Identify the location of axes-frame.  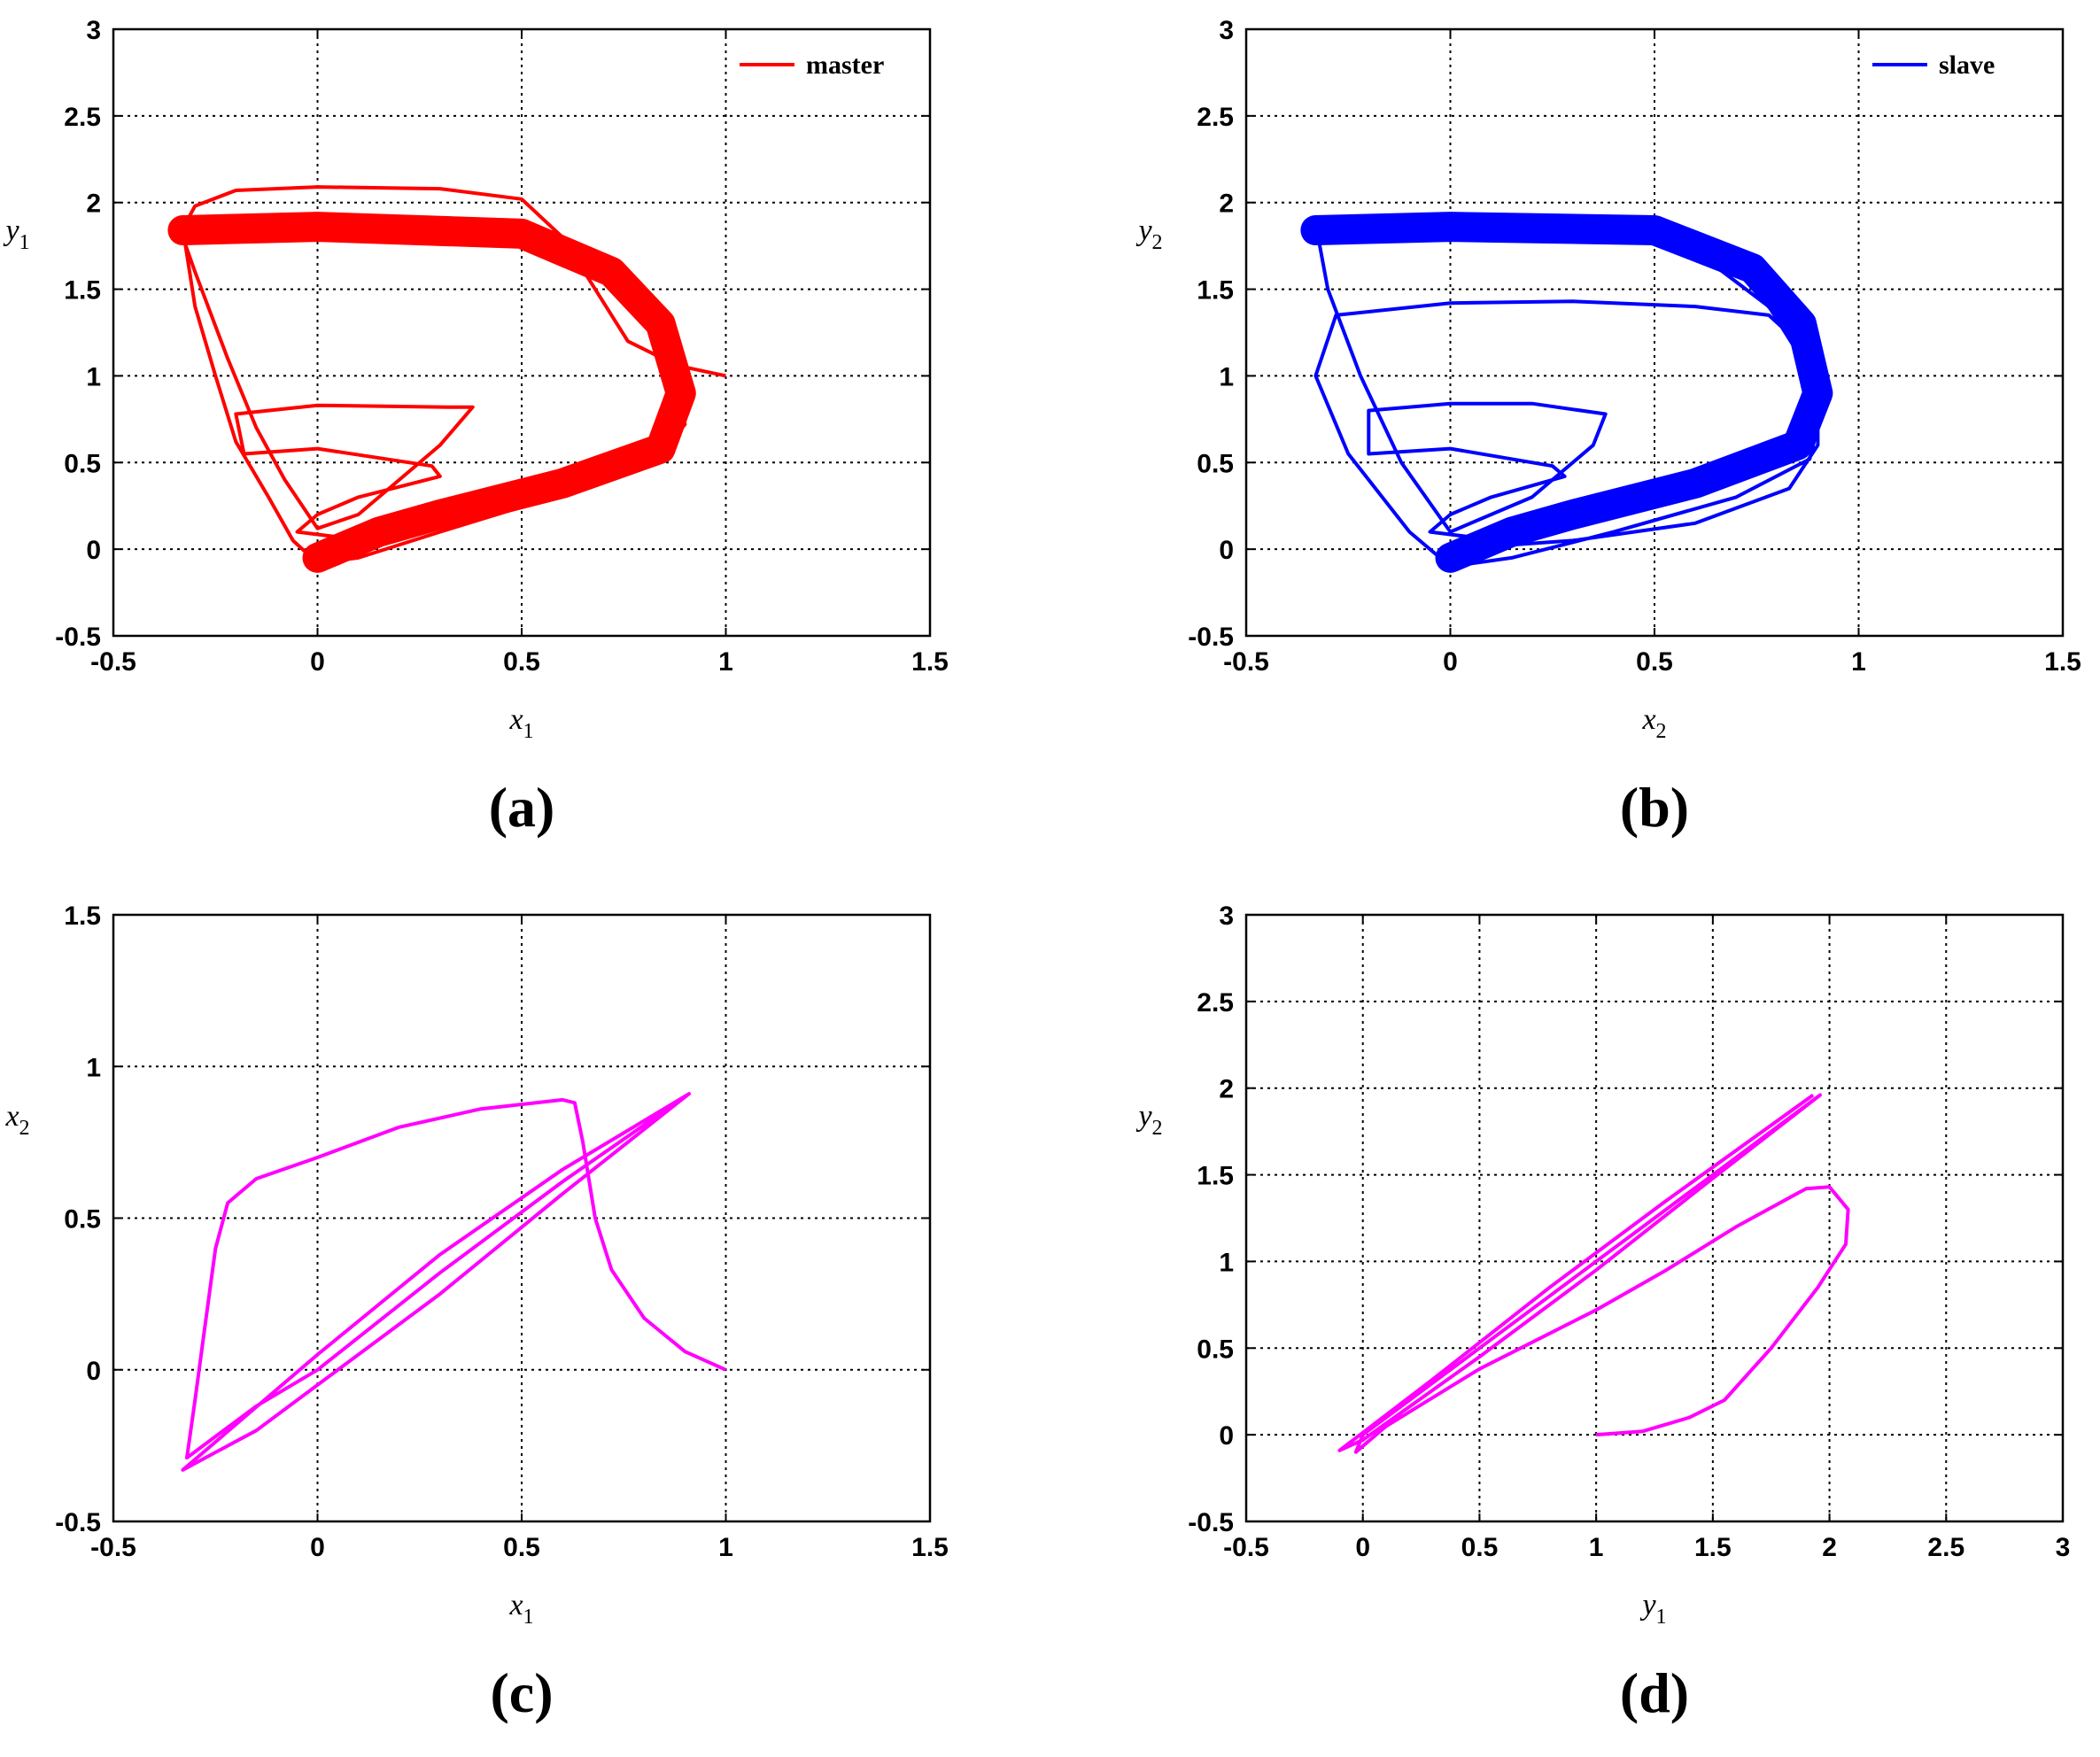
(1655, 1218).